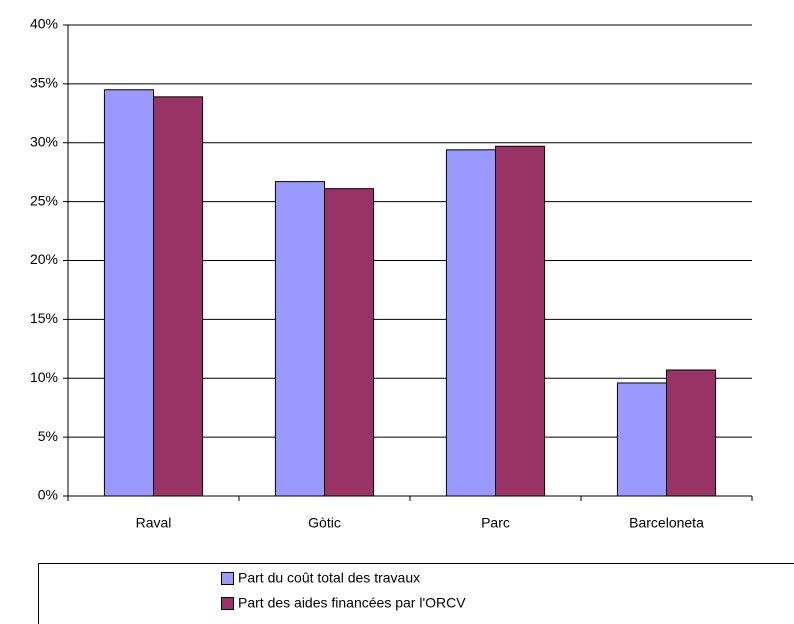 The height and width of the screenshot is (624, 794). Describe the element at coordinates (44, 318) in the screenshot. I see `y-tick-label: 15%` at that location.